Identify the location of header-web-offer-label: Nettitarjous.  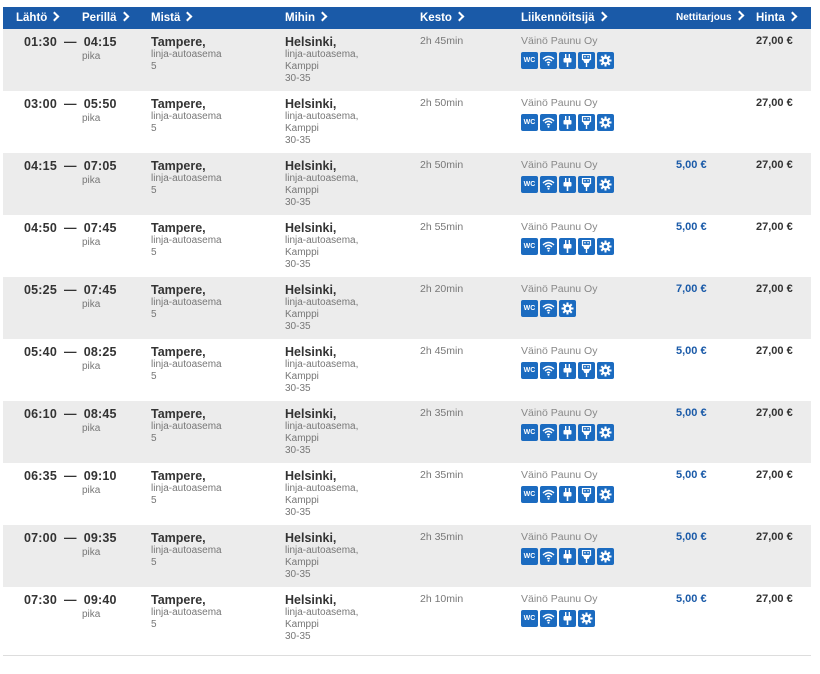
(704, 17).